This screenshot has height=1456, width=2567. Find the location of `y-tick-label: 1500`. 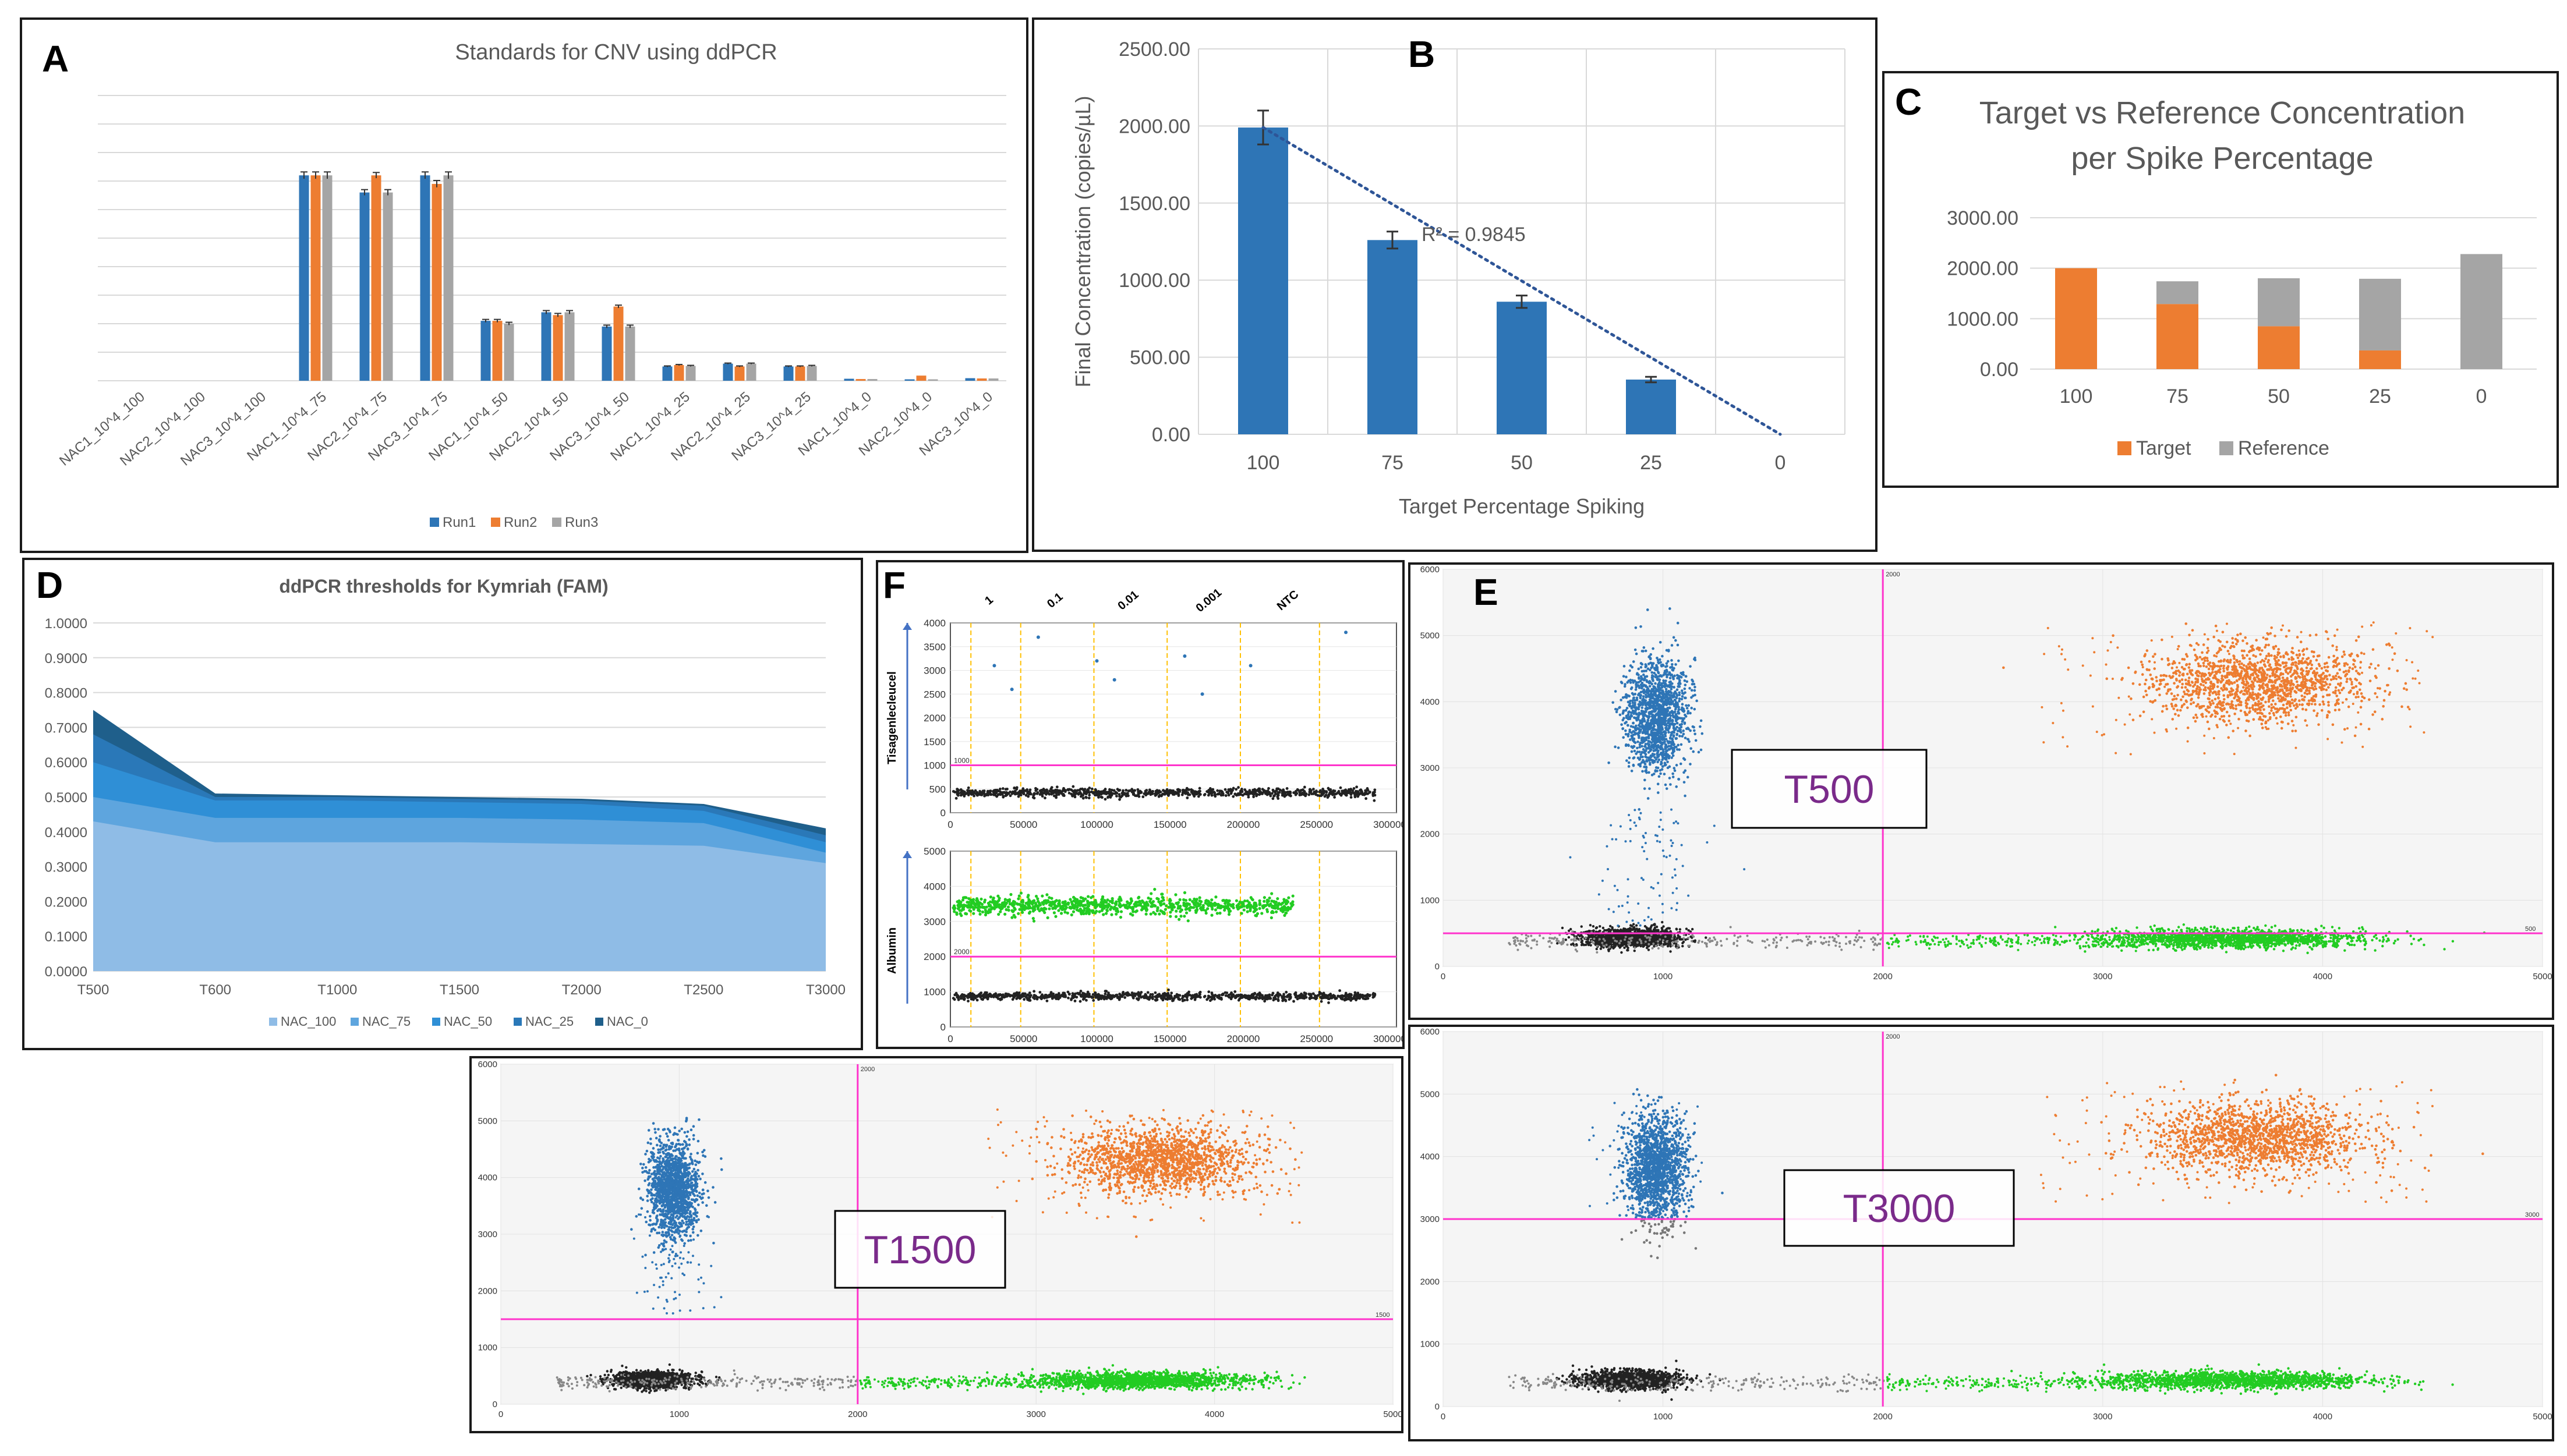

y-tick-label: 1500 is located at coordinates (935, 742).